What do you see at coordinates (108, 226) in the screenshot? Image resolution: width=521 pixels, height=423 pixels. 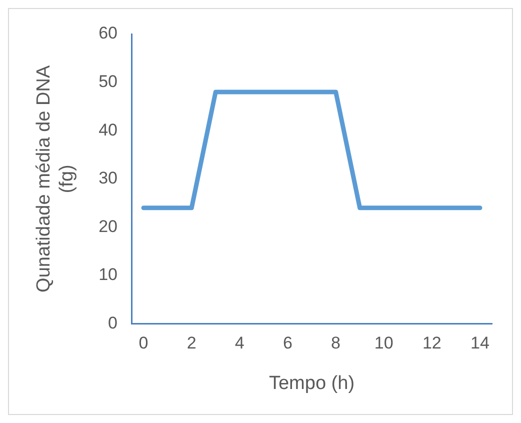 I see `y-tick-label: 20` at bounding box center [108, 226].